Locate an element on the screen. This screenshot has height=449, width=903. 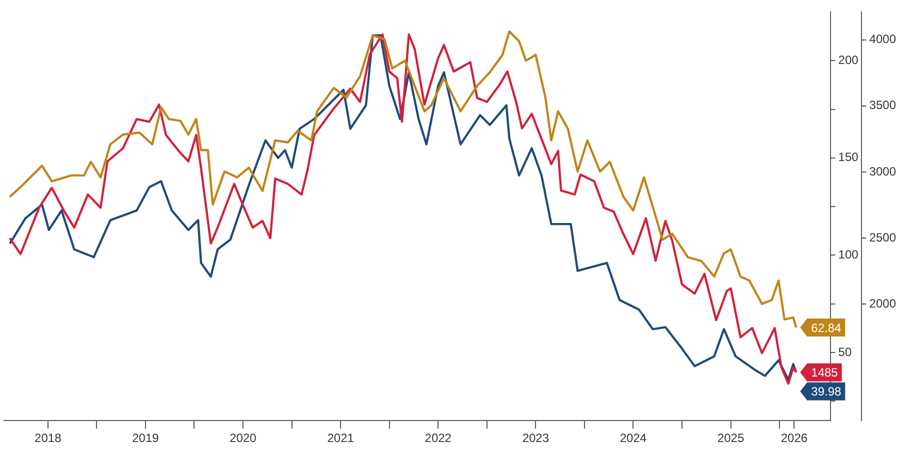
y-tick-label: 150 is located at coordinates (848, 157).